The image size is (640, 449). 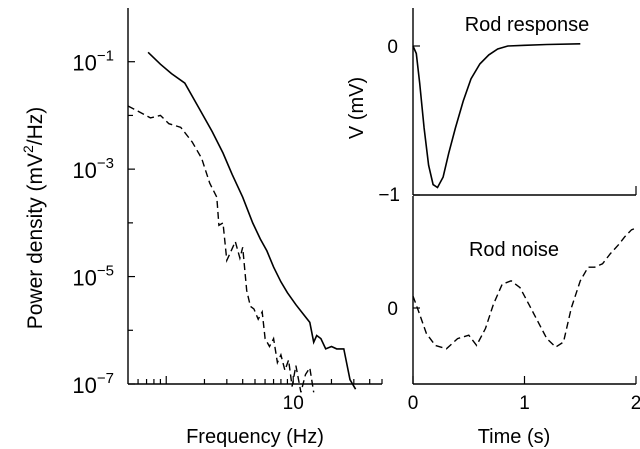 I want to click on y-axis-label: Power density (mV2/Hz), so click(x=33, y=218).